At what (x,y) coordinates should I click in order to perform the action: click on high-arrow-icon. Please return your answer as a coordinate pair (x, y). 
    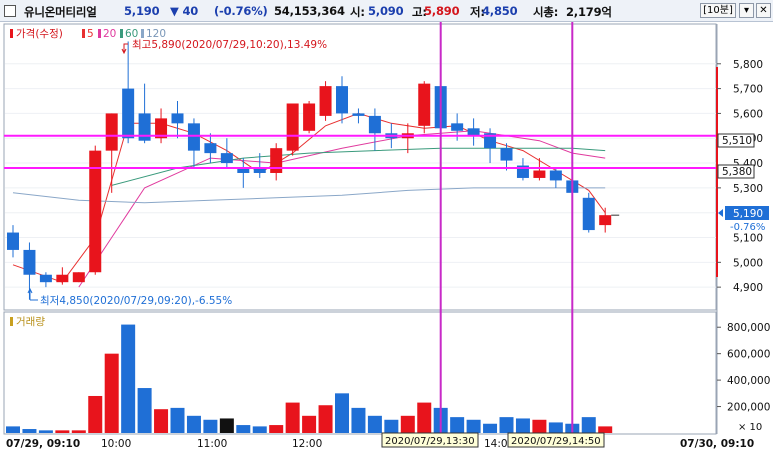
    Looking at the image, I should click on (124, 49).